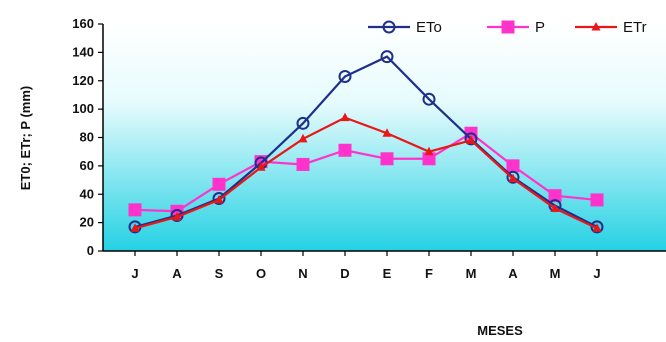  Describe the element at coordinates (635, 27) in the screenshot. I see `legend-label: ETr` at that location.